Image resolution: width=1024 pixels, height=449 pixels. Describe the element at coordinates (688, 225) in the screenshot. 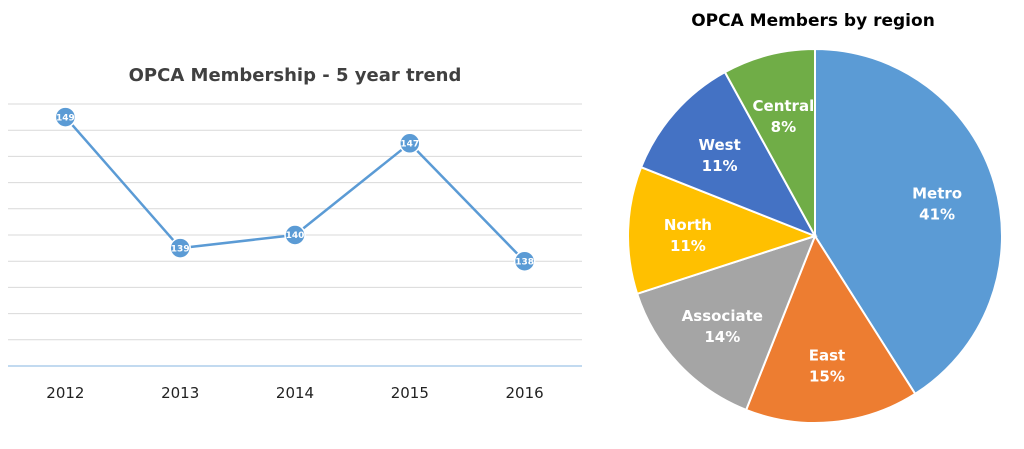

I see `pie-label-north: North` at that location.